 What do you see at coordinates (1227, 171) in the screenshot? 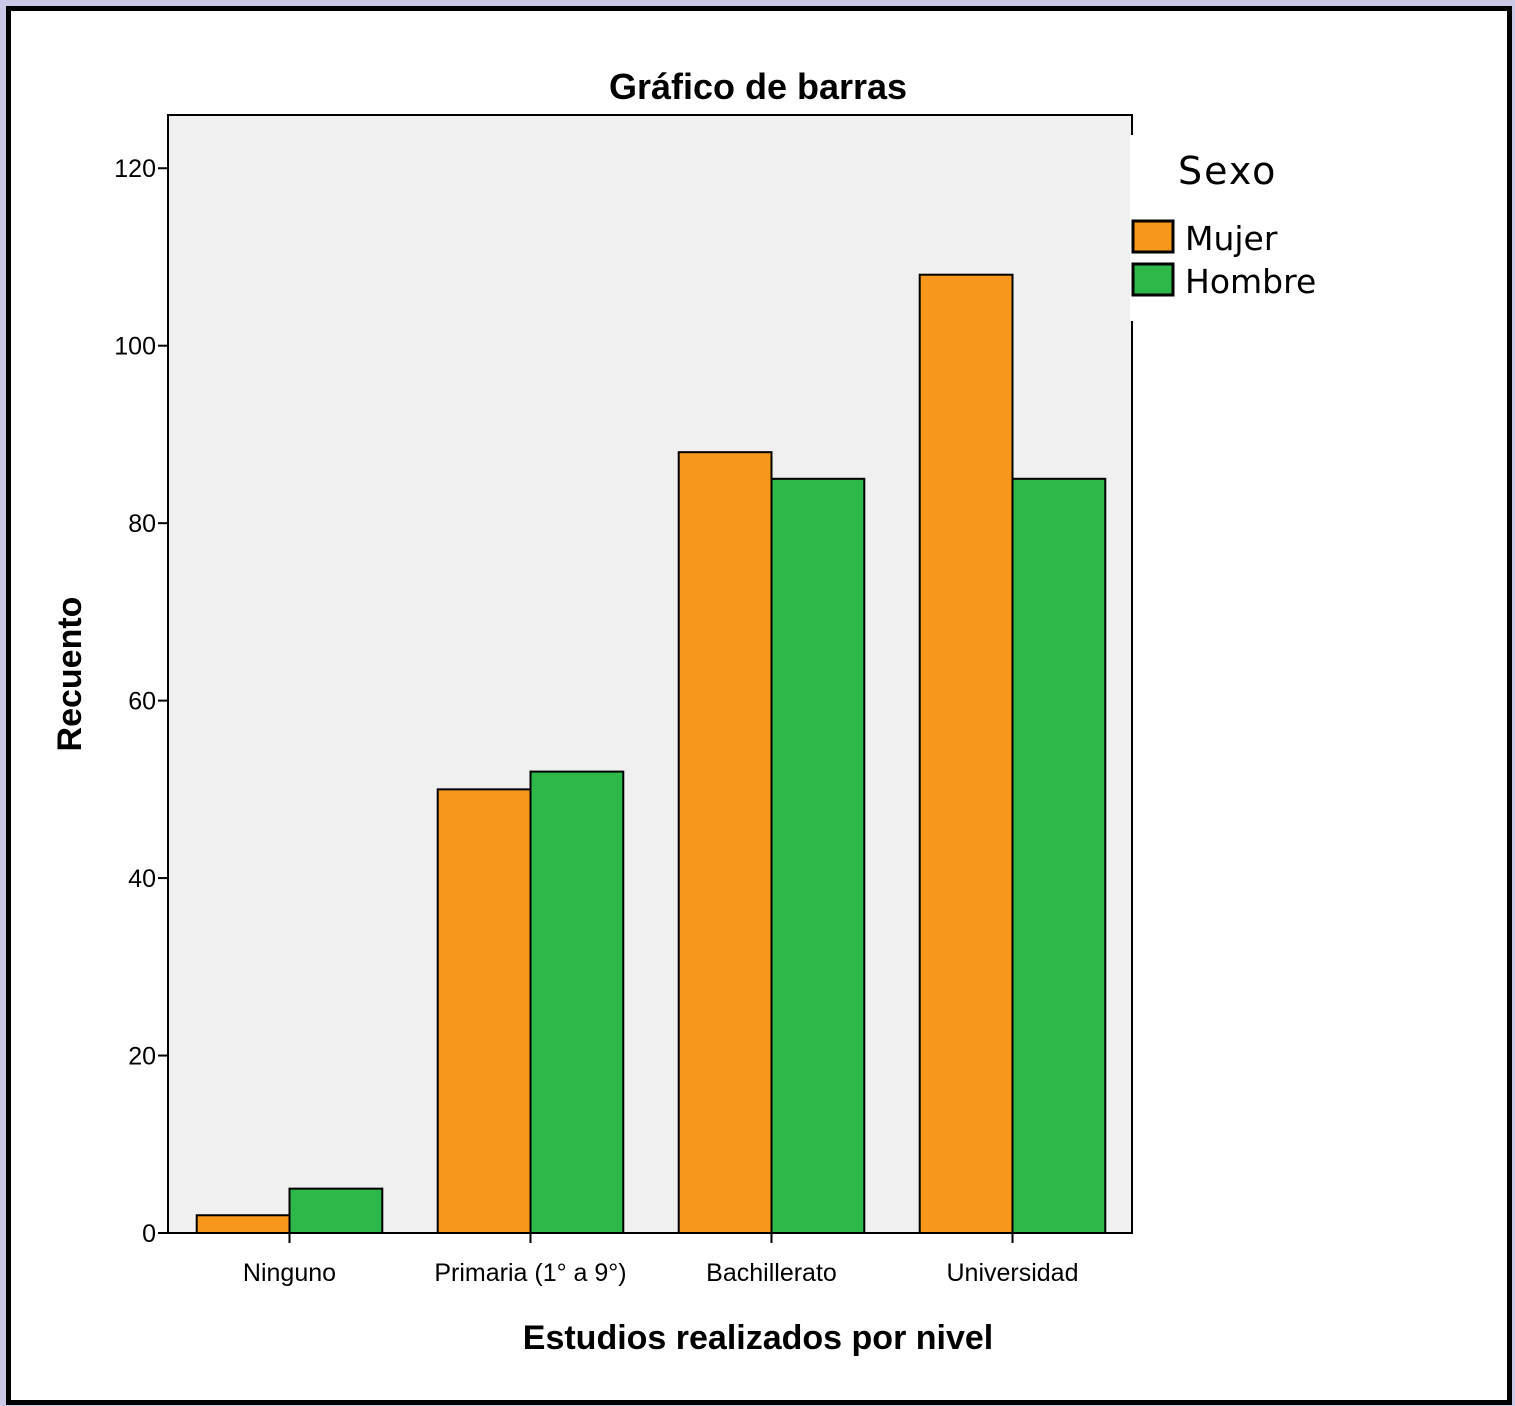
I see `legend-title: Sexo` at bounding box center [1227, 171].